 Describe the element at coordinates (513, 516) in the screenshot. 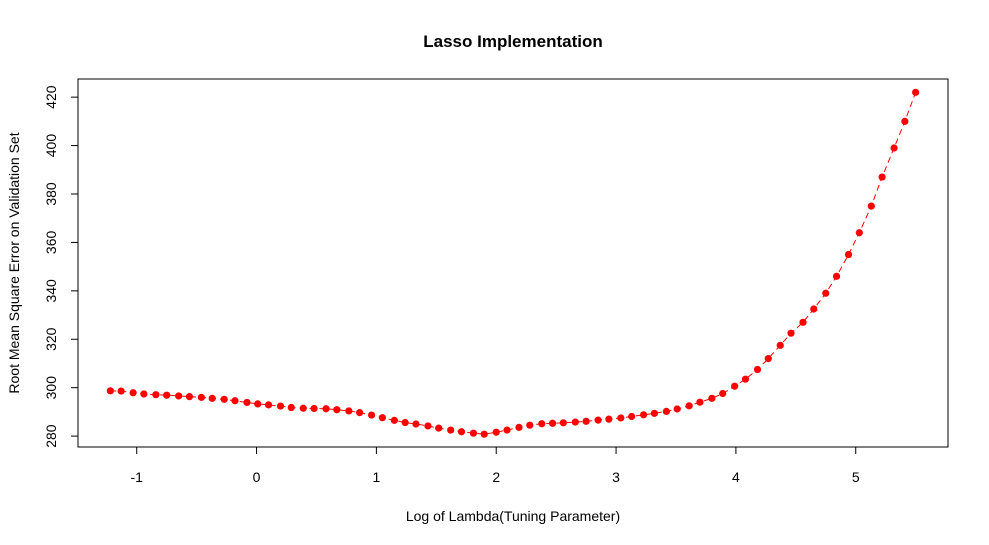

I see `x-axis-label: Log of Lambda(Tuning Parameter)` at that location.